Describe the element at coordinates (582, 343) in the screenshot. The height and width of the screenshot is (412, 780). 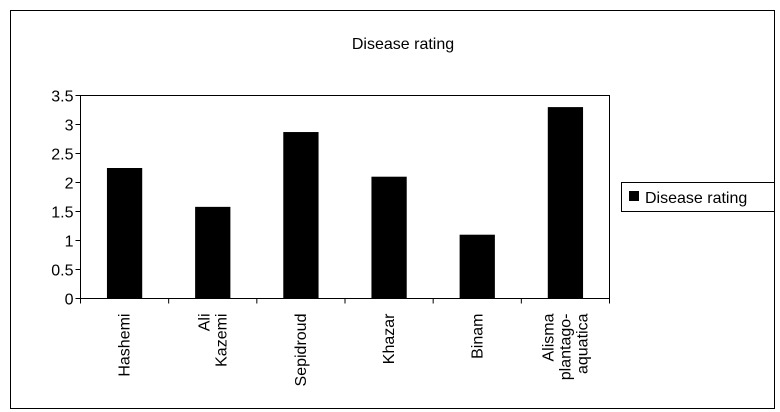
I see `x-tick-label-line: aquatica` at that location.